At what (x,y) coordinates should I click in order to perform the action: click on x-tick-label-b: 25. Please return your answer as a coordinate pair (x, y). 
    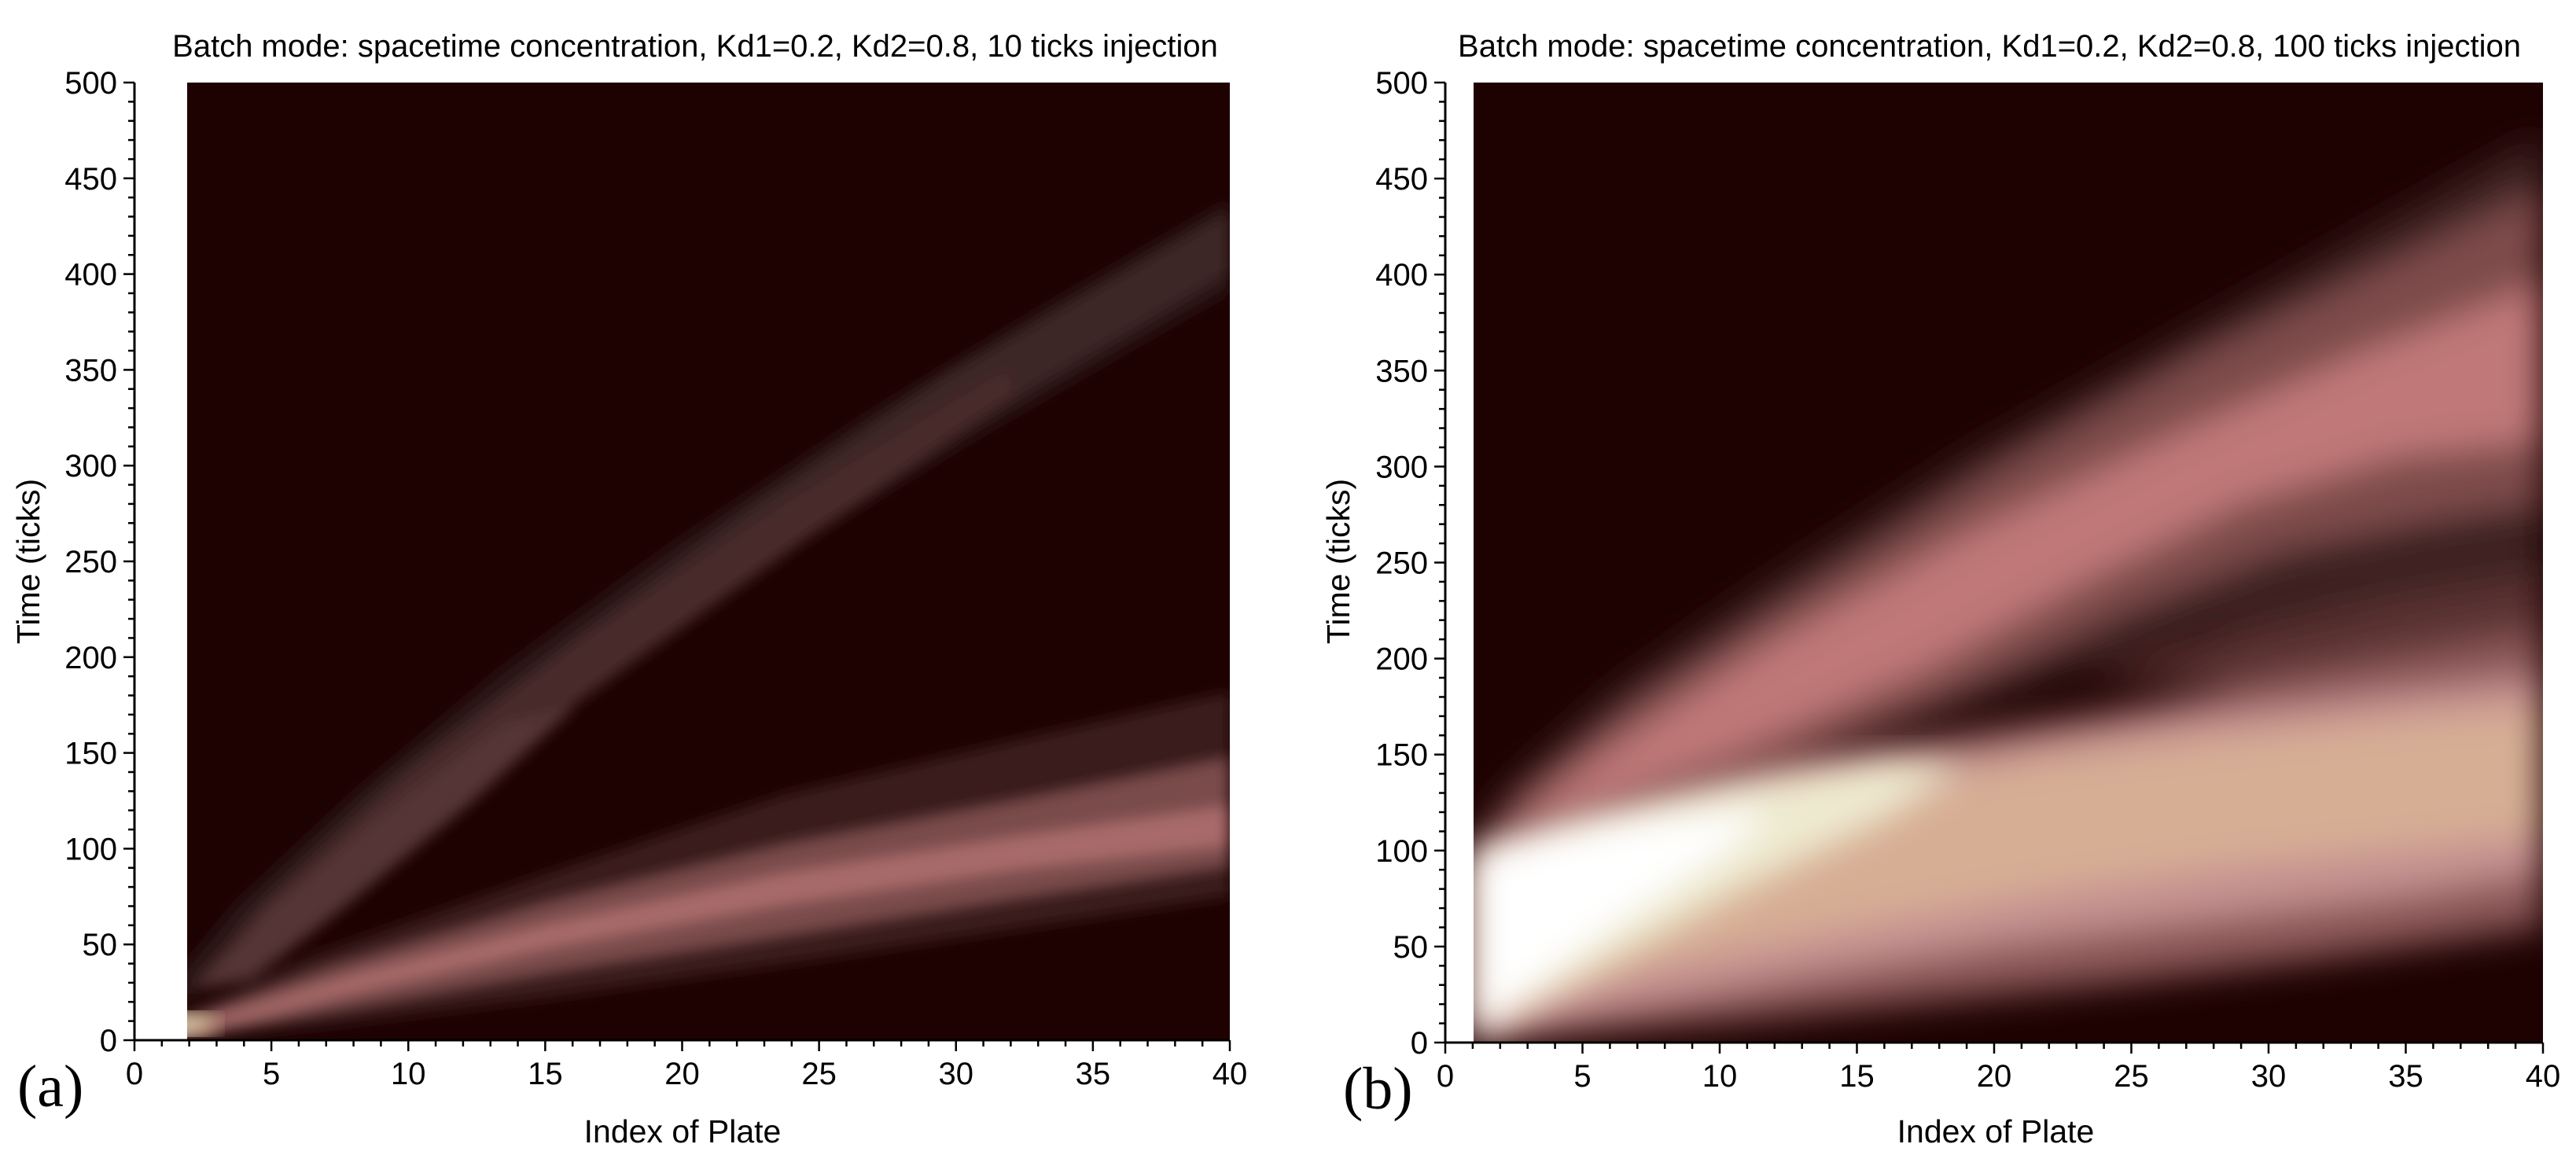
    Looking at the image, I should click on (2131, 1076).